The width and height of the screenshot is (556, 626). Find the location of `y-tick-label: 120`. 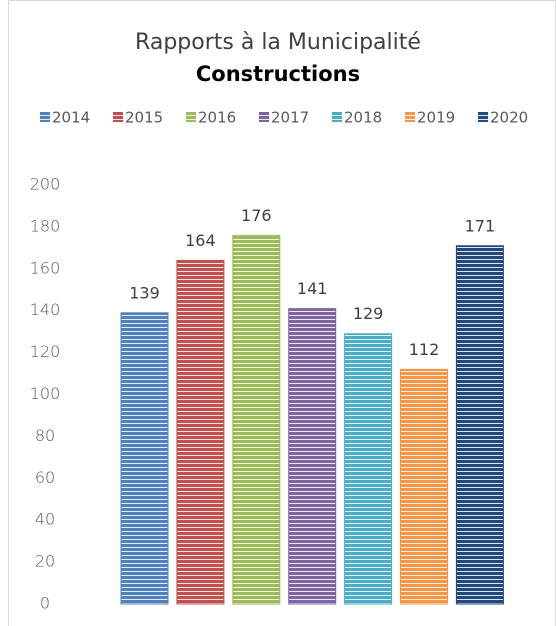

y-tick-label: 120 is located at coordinates (45, 351).